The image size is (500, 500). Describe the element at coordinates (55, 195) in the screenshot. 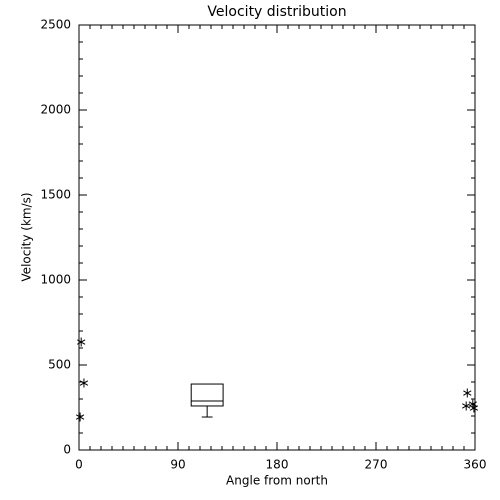

I see `y-tick-label: 1500` at that location.